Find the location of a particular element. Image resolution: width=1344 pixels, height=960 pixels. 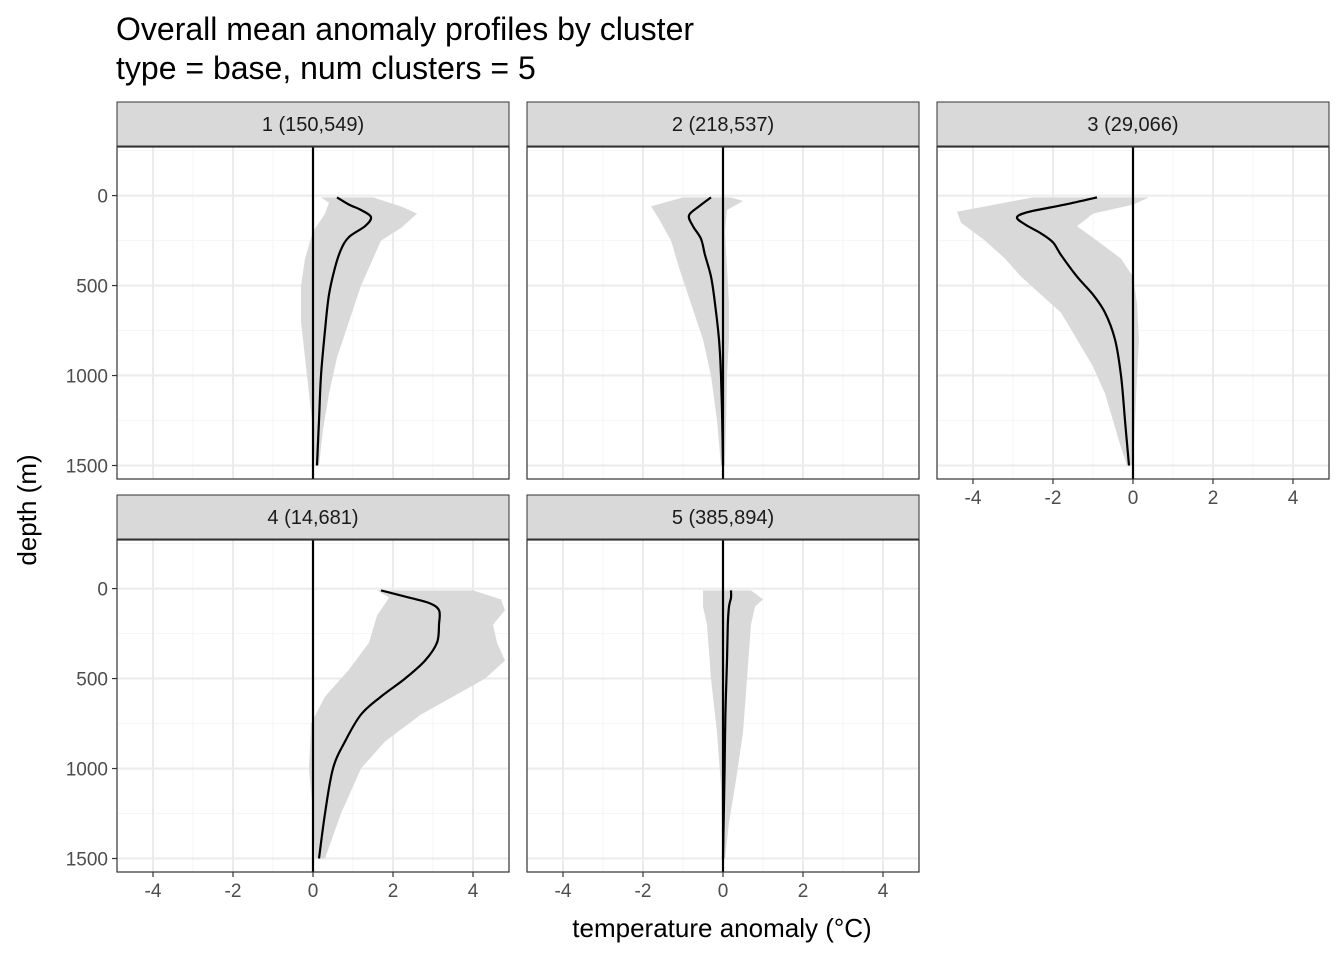

facet-panel-3: 3 (29,066) -4 -2 0 2 4 is located at coordinates (1133, 305).